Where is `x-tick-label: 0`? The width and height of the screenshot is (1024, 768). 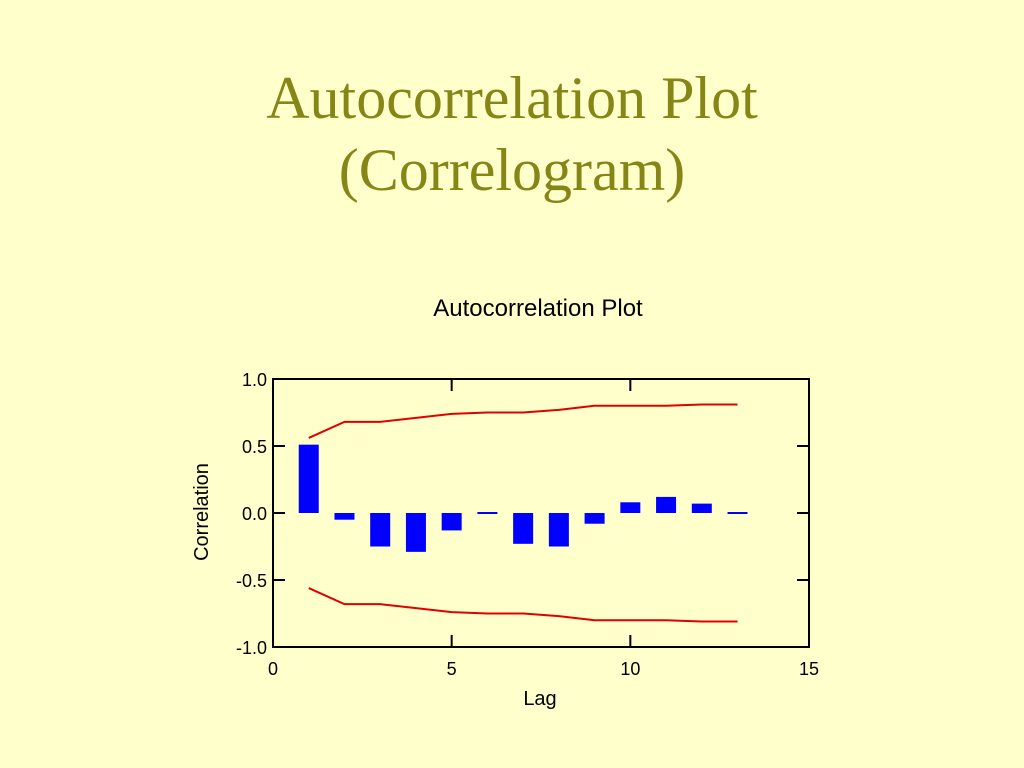 x-tick-label: 0 is located at coordinates (273, 669).